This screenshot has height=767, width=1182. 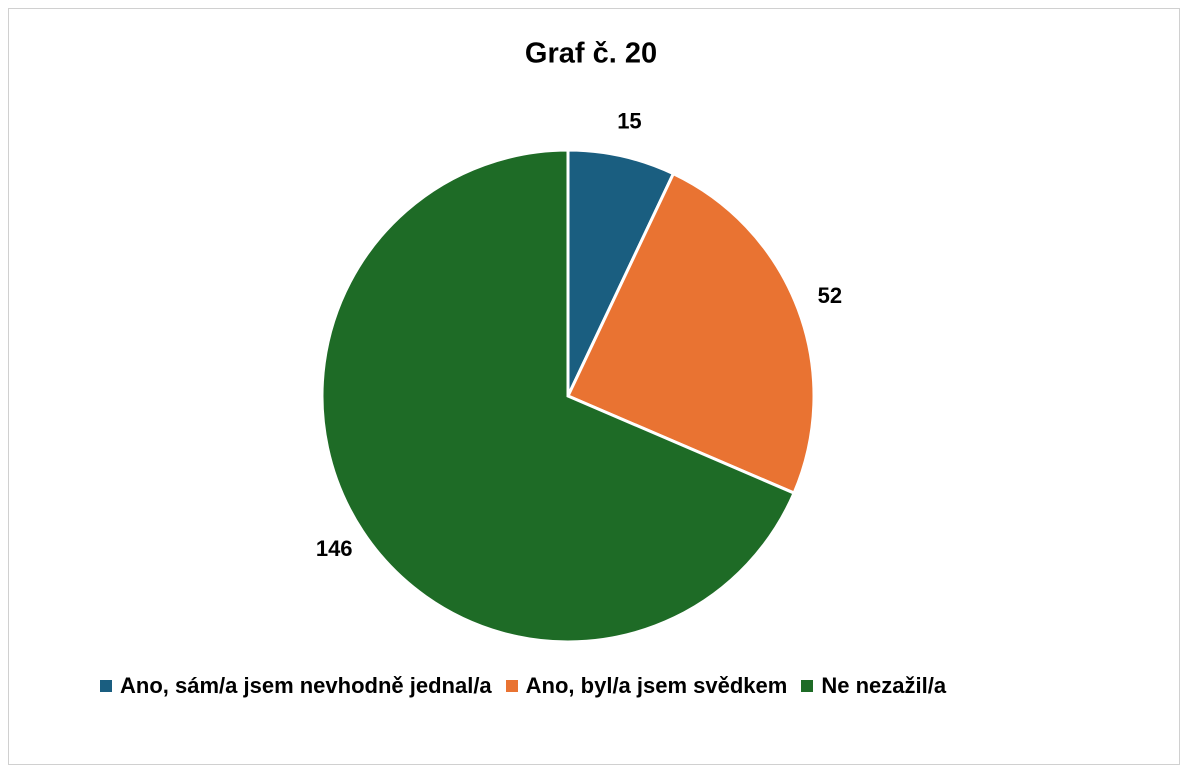 I want to click on legend-item: Ano, byl/a jsem svědkem, so click(x=646, y=686).